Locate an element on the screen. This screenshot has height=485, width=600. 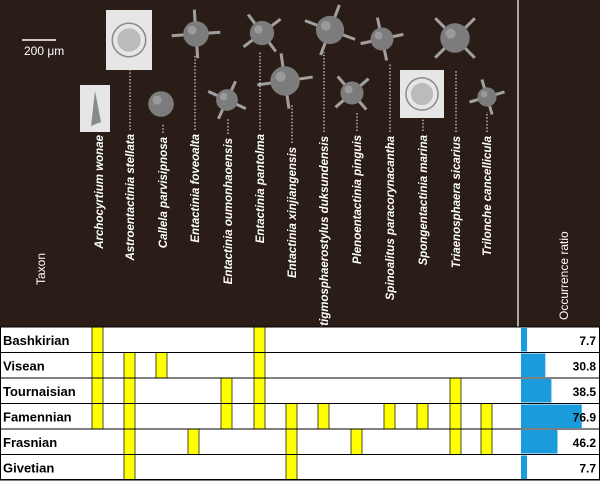
stage-label: Givetian is located at coordinates (28, 468).